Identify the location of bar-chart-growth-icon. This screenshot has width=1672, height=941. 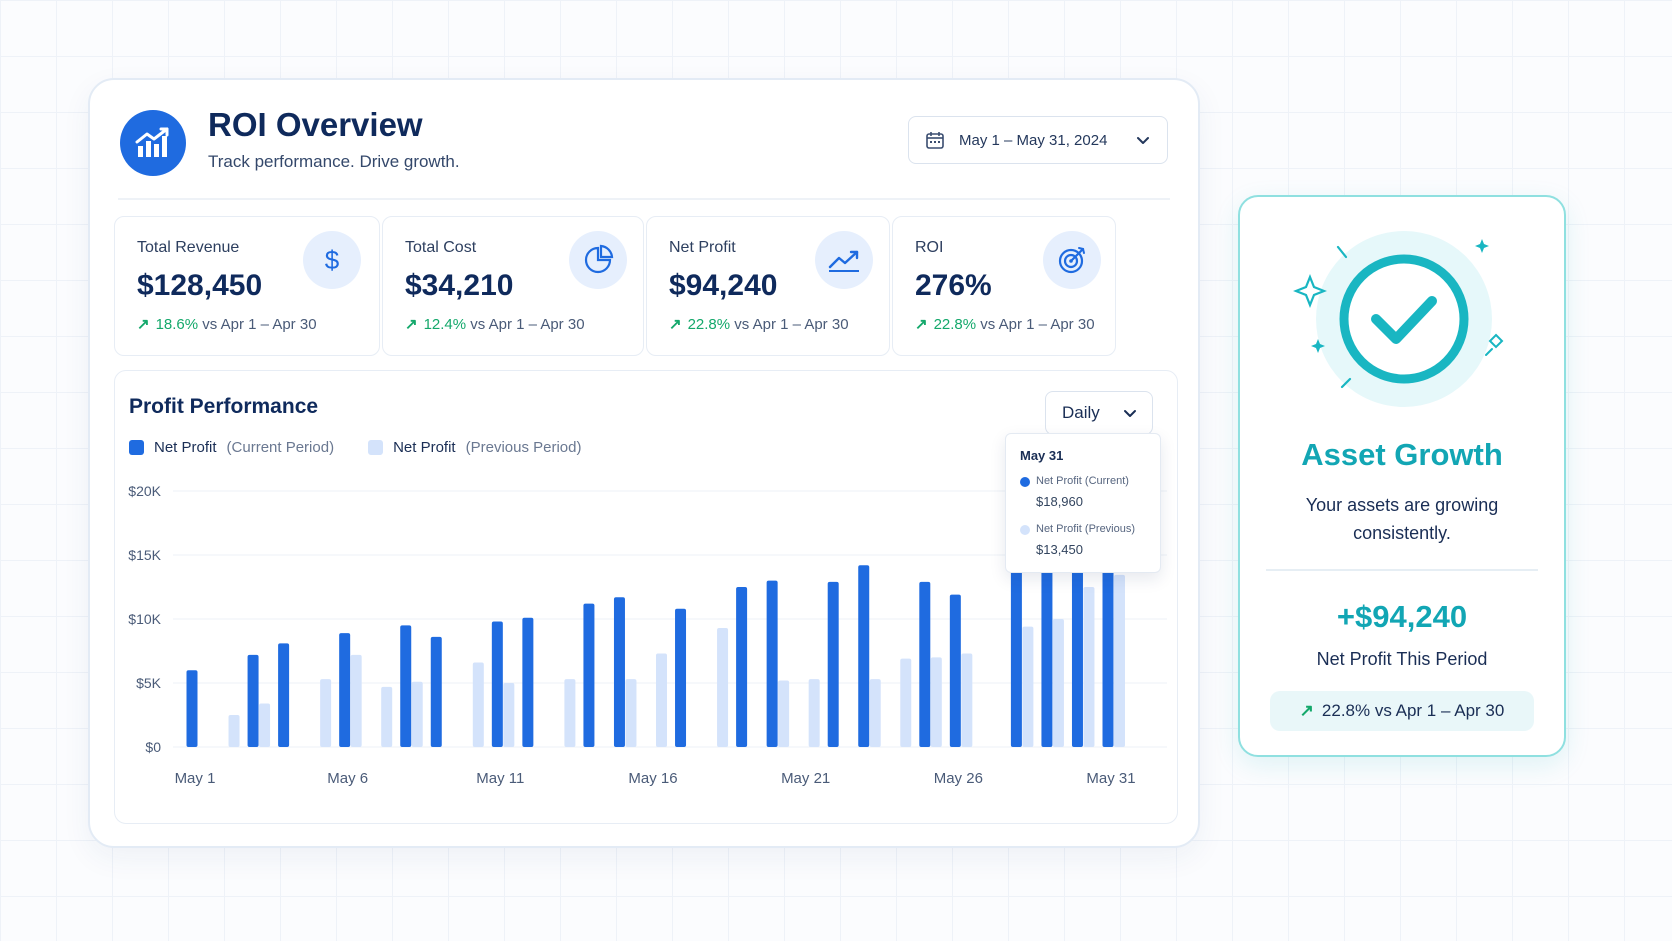
(153, 143).